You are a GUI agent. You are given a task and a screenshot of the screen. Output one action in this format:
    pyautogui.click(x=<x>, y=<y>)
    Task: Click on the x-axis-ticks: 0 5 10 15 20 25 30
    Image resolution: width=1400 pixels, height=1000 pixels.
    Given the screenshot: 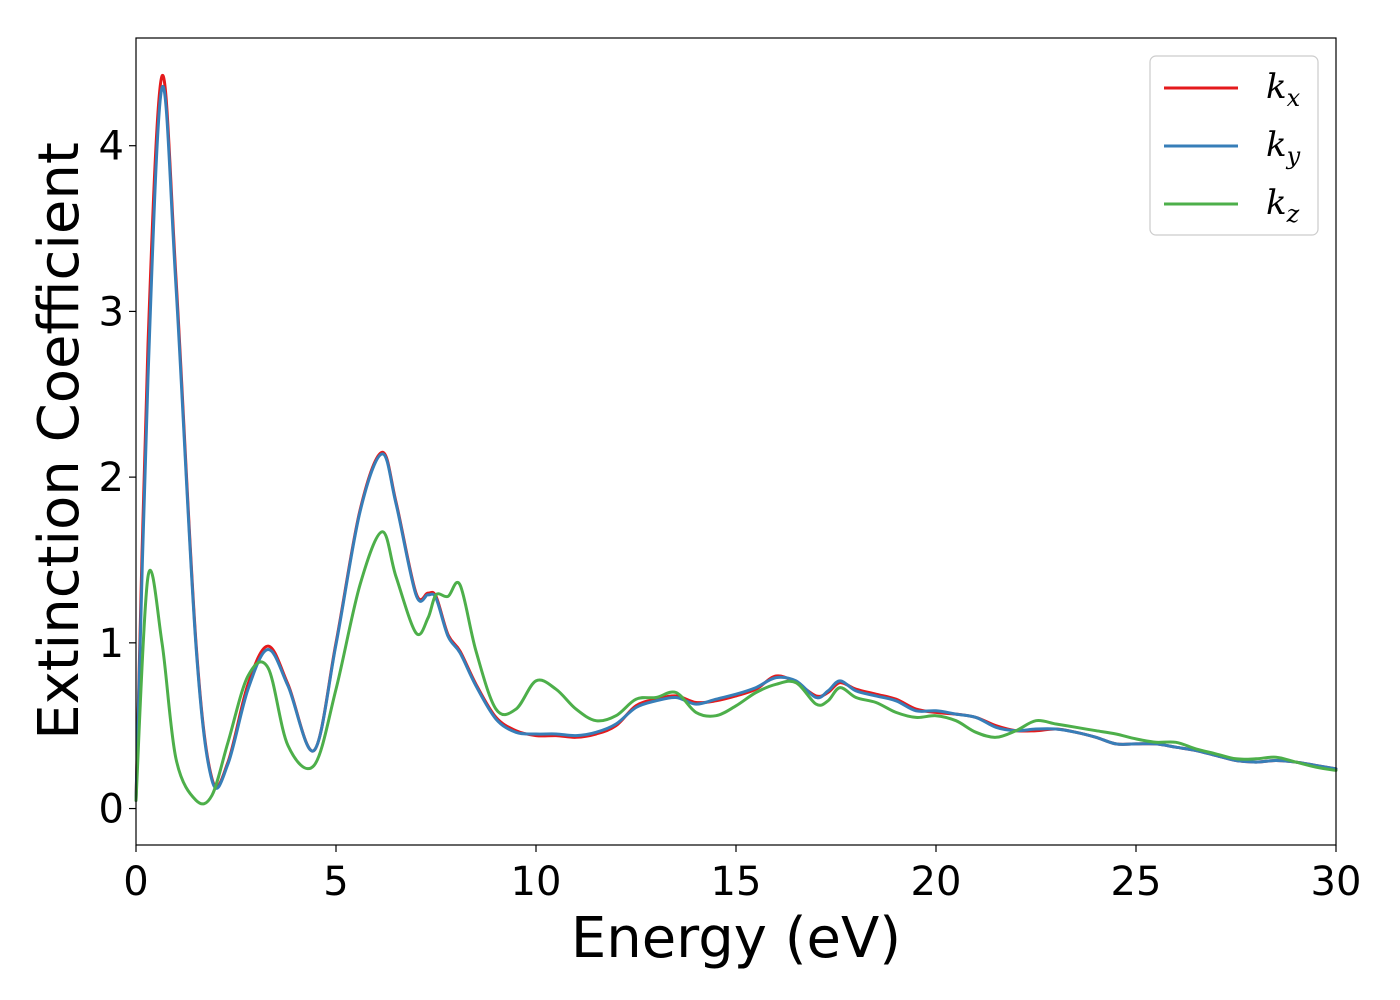 What is the action you would take?
    pyautogui.click(x=742, y=875)
    